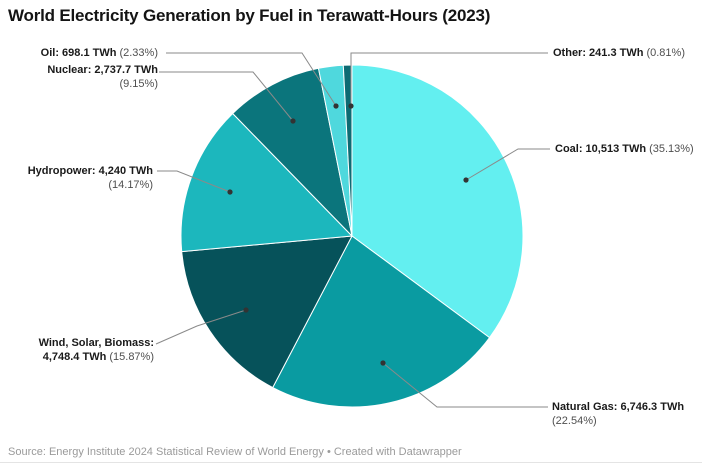 This screenshot has width=702, height=463. Describe the element at coordinates (383, 363) in the screenshot. I see `leader-dot-natural-gas` at that location.